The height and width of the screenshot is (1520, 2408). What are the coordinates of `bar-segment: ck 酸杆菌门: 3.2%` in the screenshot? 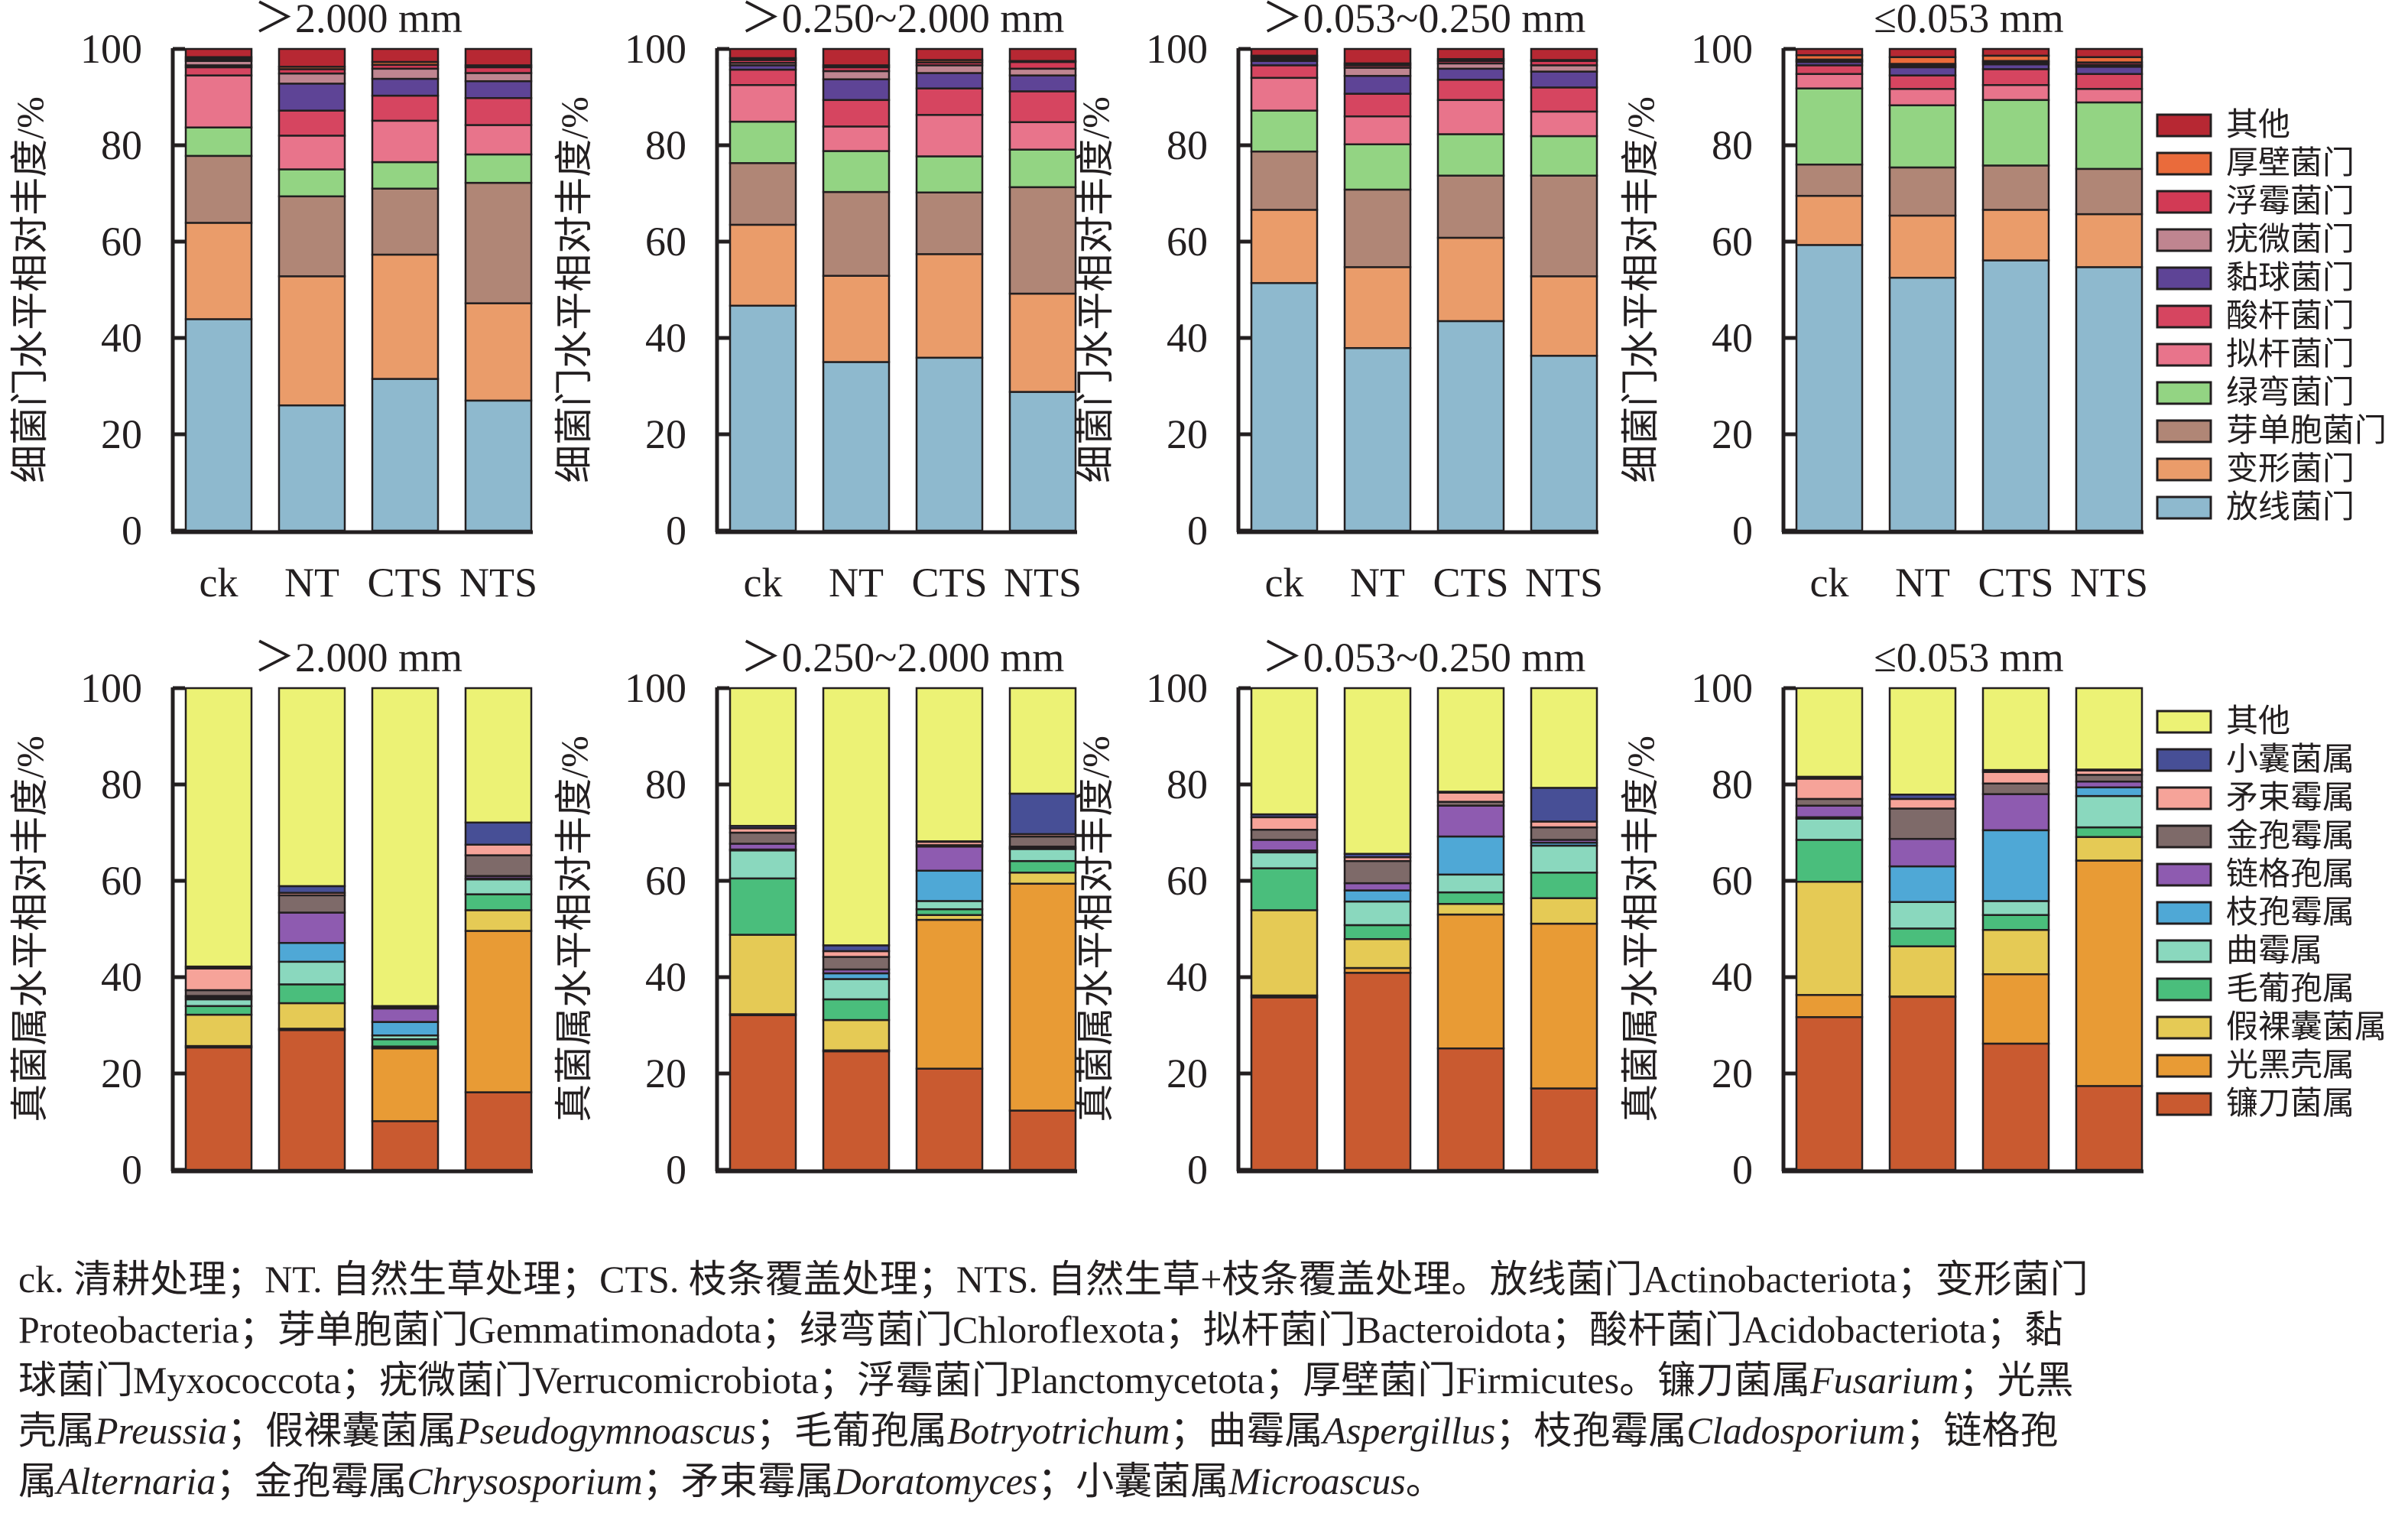 It's located at (763, 77).